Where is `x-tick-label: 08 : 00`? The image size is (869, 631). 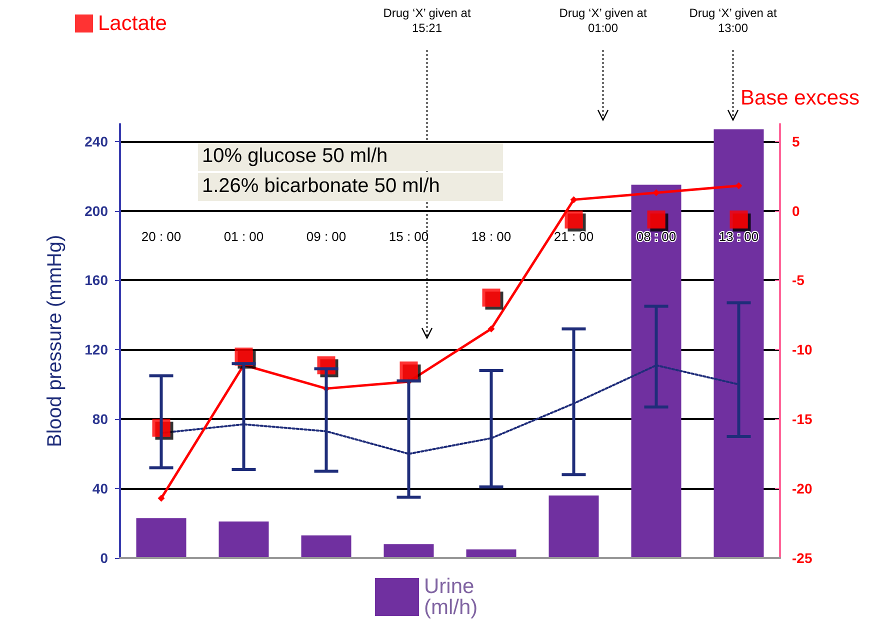 x-tick-label: 08 : 00 is located at coordinates (656, 236).